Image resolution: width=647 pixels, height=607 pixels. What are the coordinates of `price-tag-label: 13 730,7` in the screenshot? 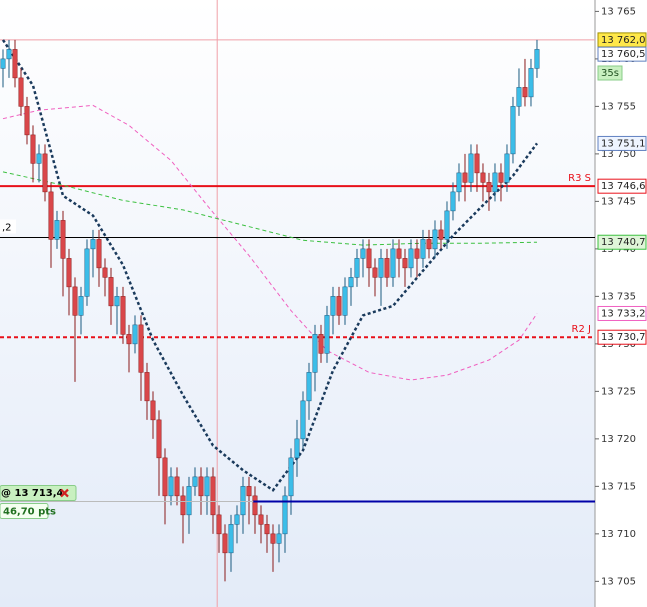 It's located at (623, 337).